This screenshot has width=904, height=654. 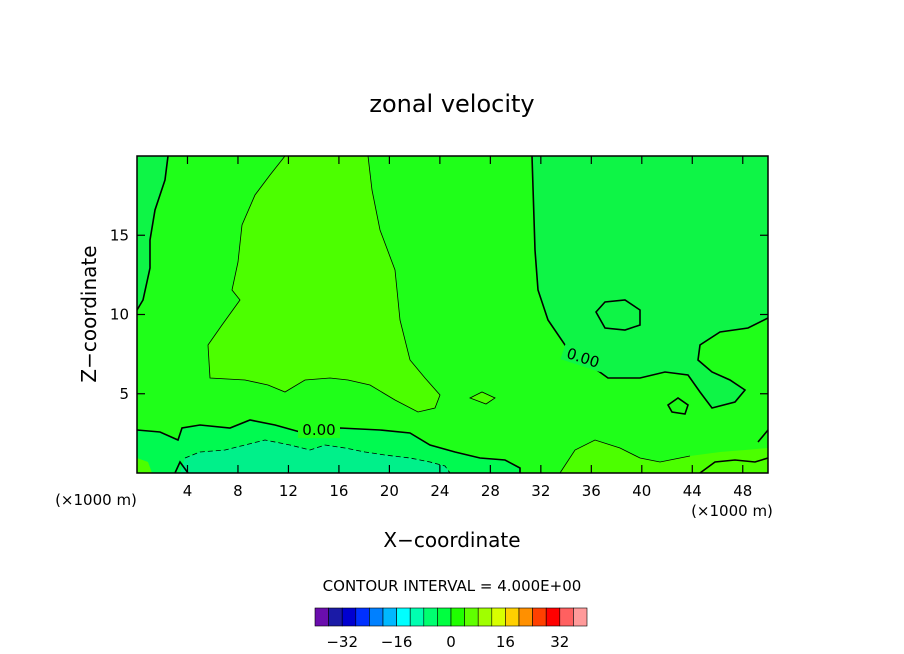 I want to click on y-axis-label: Z−coordinate, so click(x=89, y=313).